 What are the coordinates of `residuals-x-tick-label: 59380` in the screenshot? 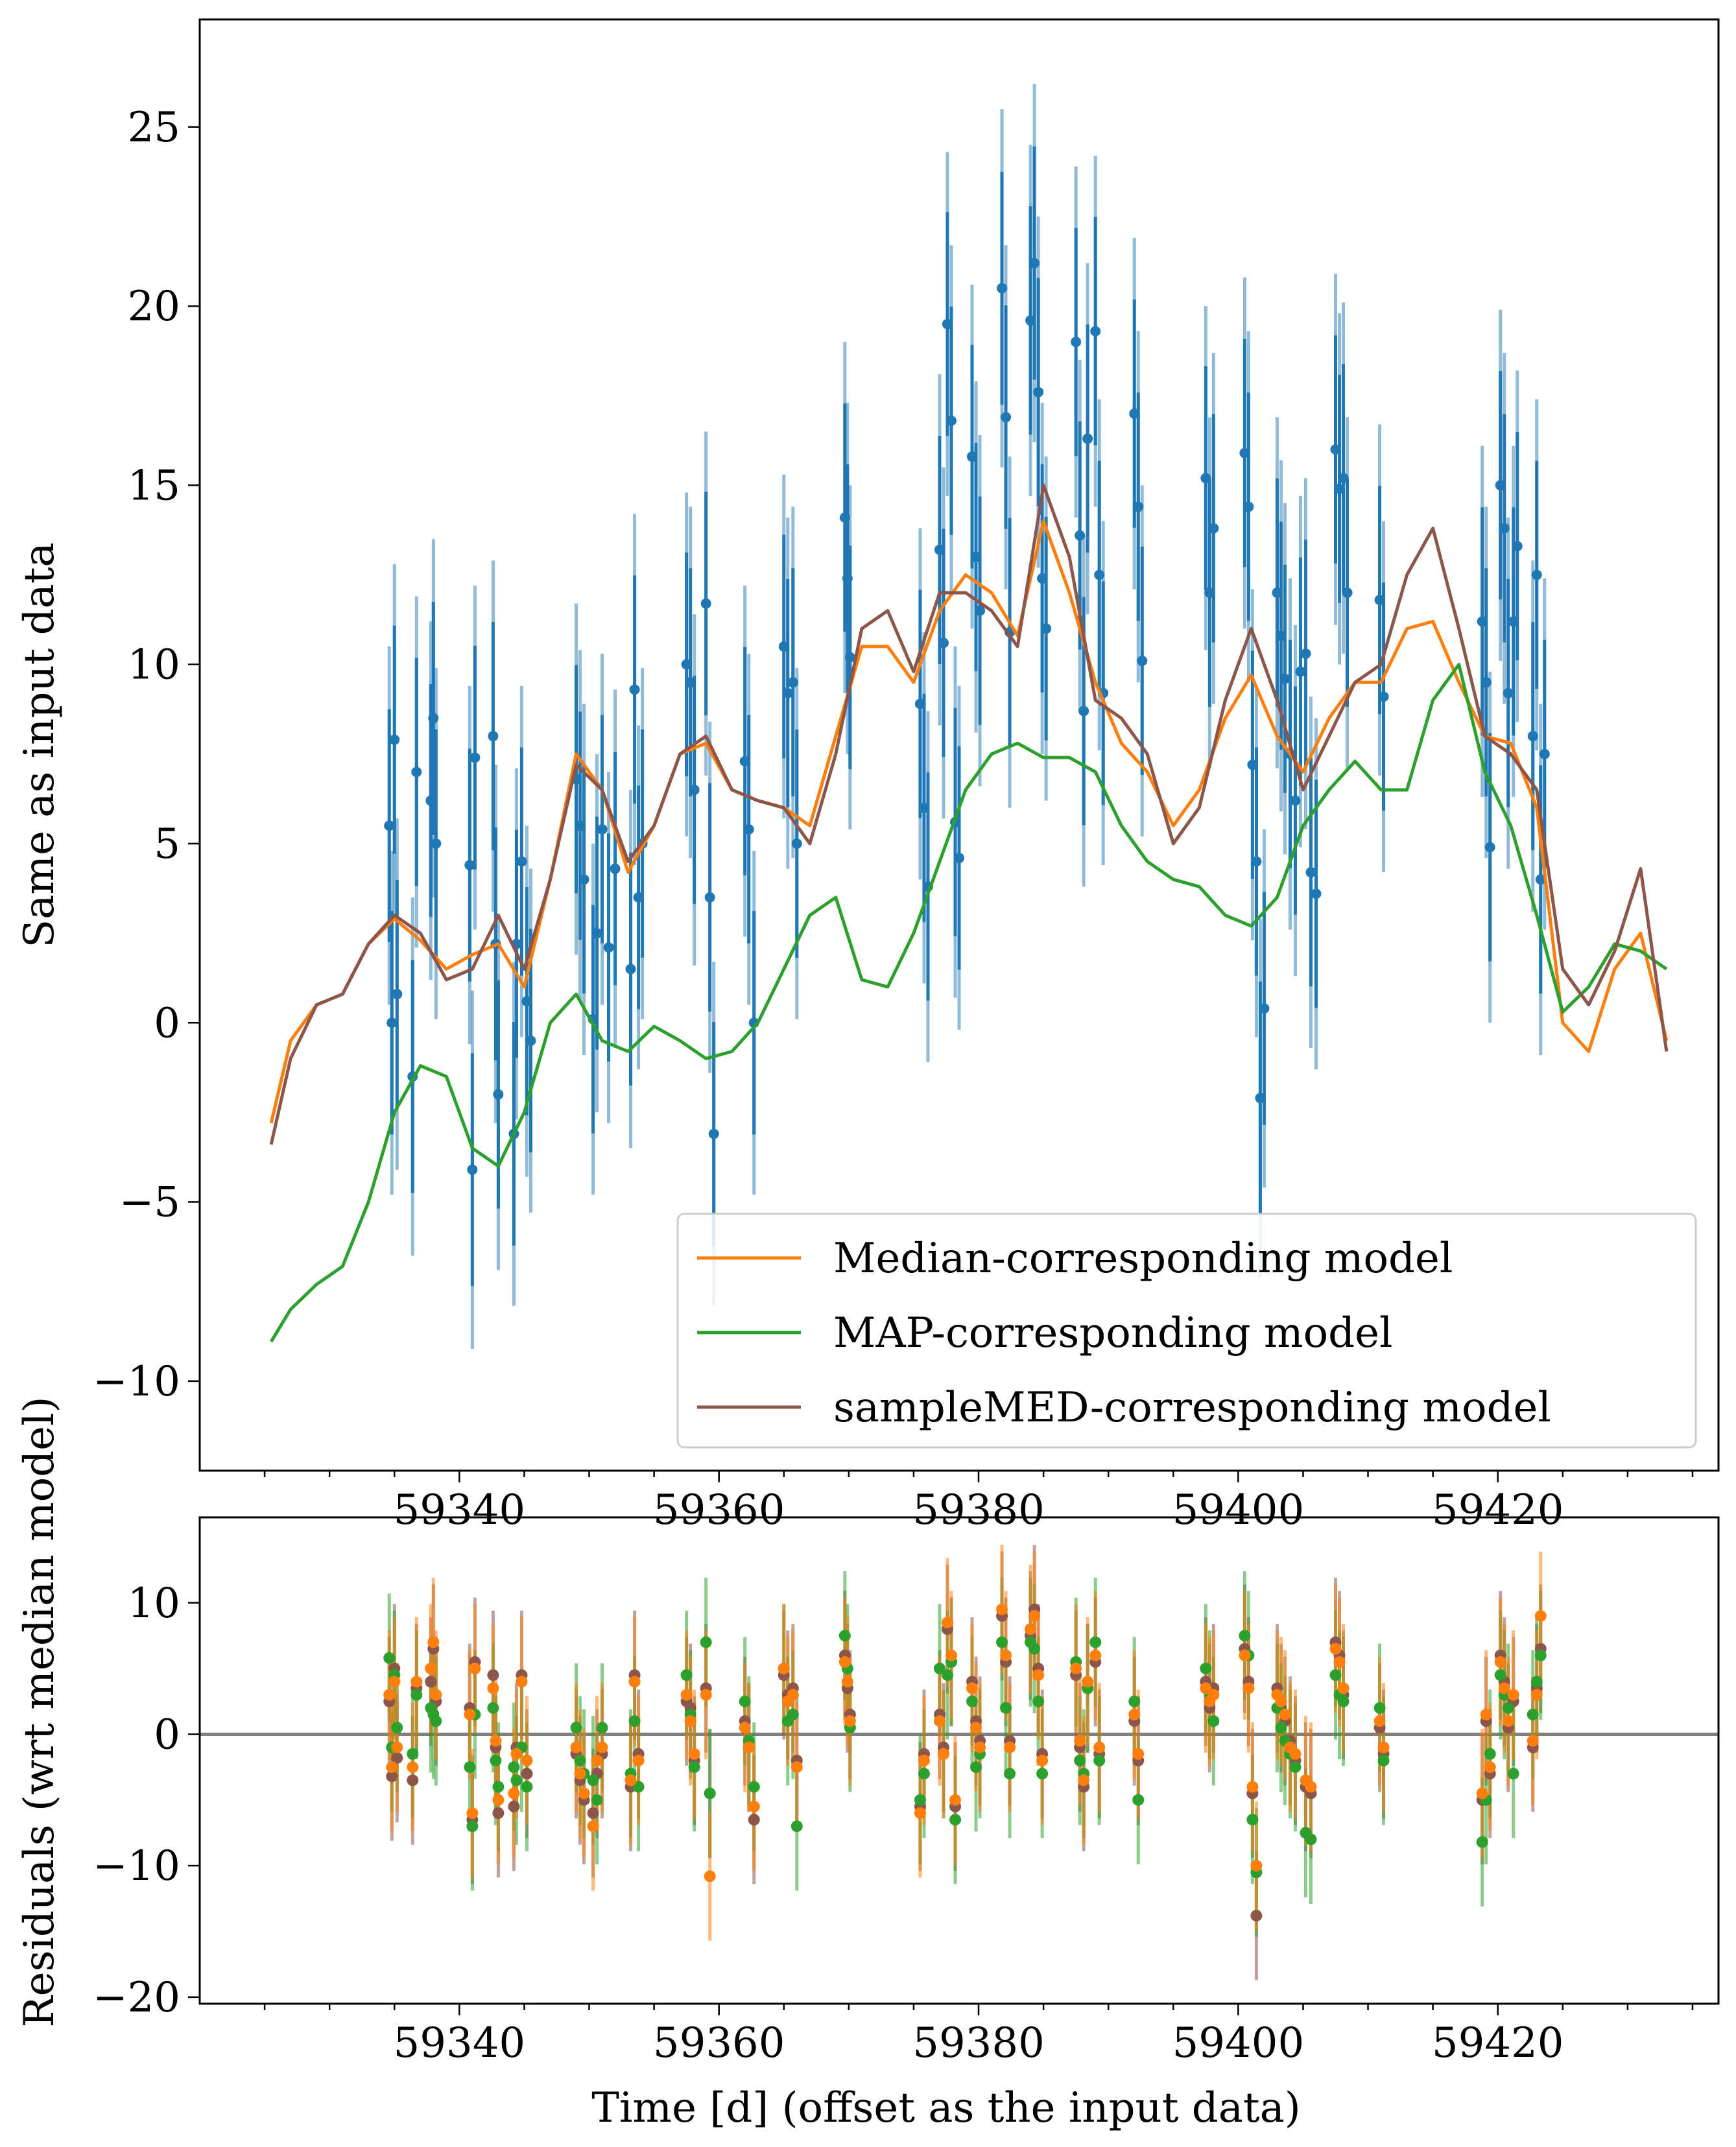 It's located at (978, 2043).